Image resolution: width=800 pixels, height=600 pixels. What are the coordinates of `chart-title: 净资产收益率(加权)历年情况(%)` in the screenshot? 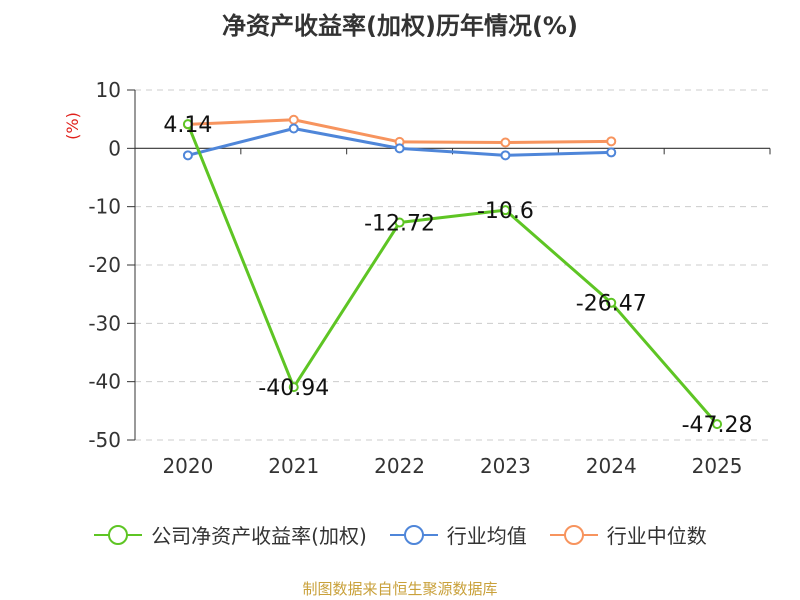 It's located at (400, 26).